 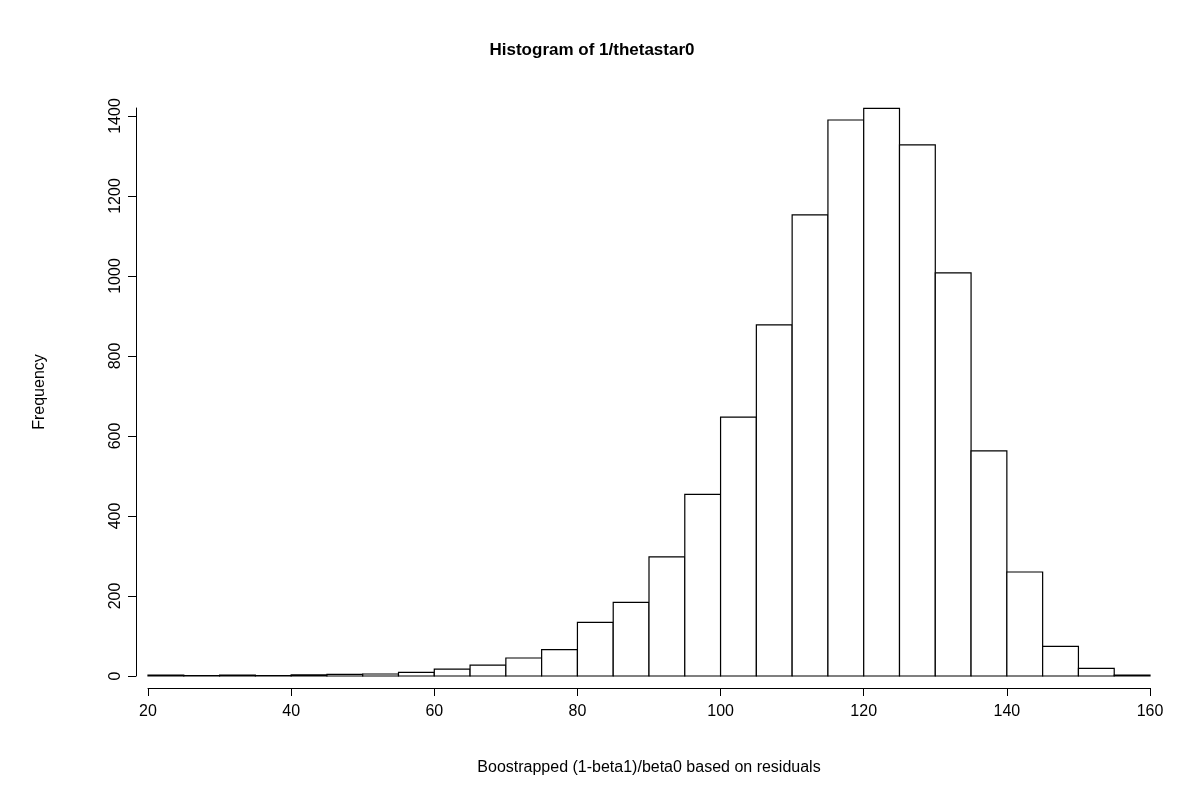 I want to click on x-axis-title: Boostrapped (1-beta1)/beta0 based on residuals, so click(x=649, y=766).